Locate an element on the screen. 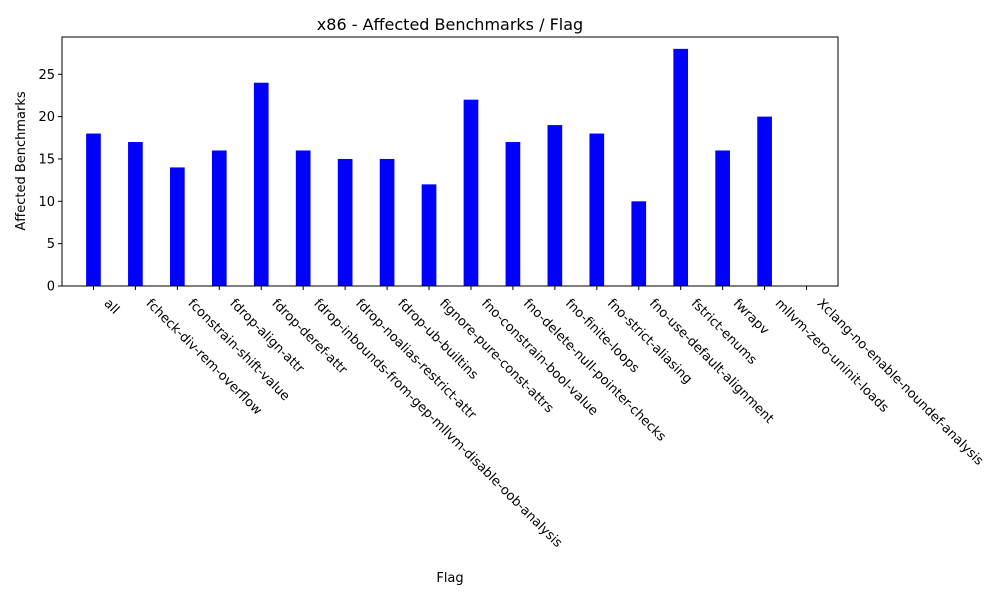 This screenshot has width=1000, height=600. bar-fno-use-default-alignment is located at coordinates (639, 243).